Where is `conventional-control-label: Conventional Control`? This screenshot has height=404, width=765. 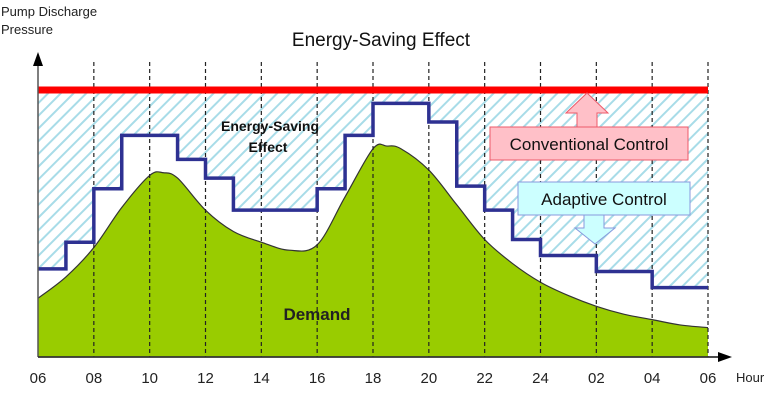
conventional-control-label: Conventional Control is located at coordinates (589, 144).